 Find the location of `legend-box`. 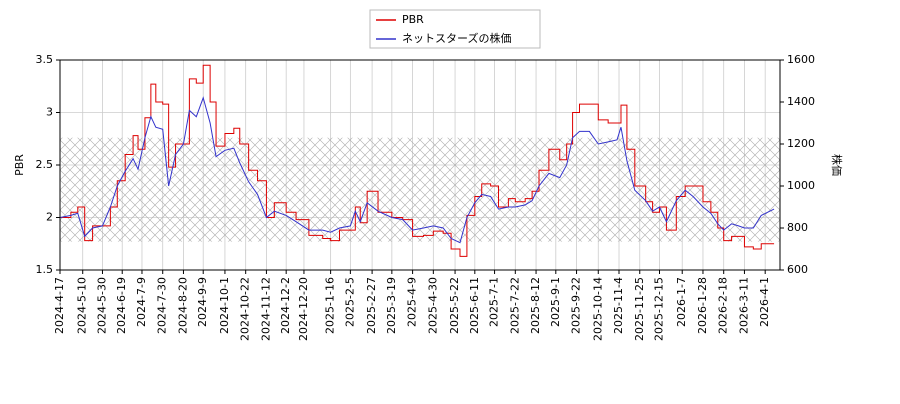

legend-box is located at coordinates (455, 29).